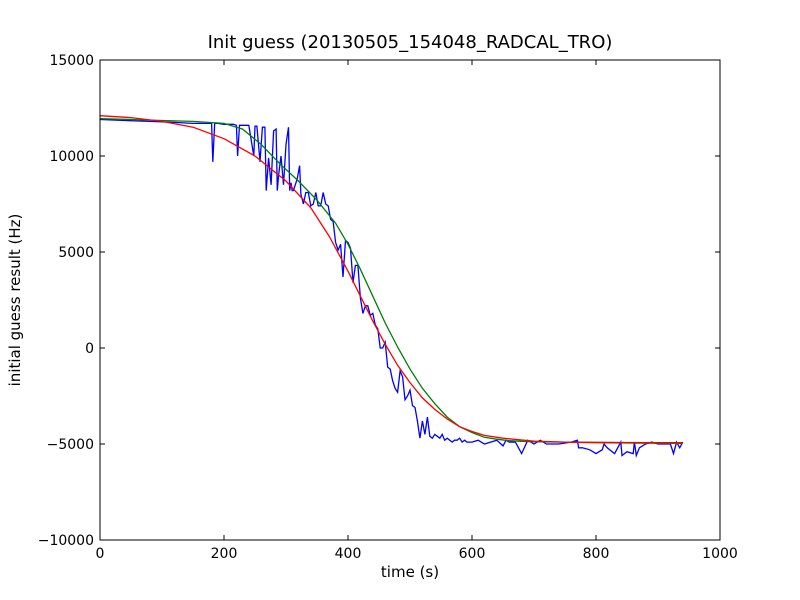 Image resolution: width=800 pixels, height=600 pixels. Describe the element at coordinates (15, 300) in the screenshot. I see `y-axis-label: initial guess result (Hz)` at that location.